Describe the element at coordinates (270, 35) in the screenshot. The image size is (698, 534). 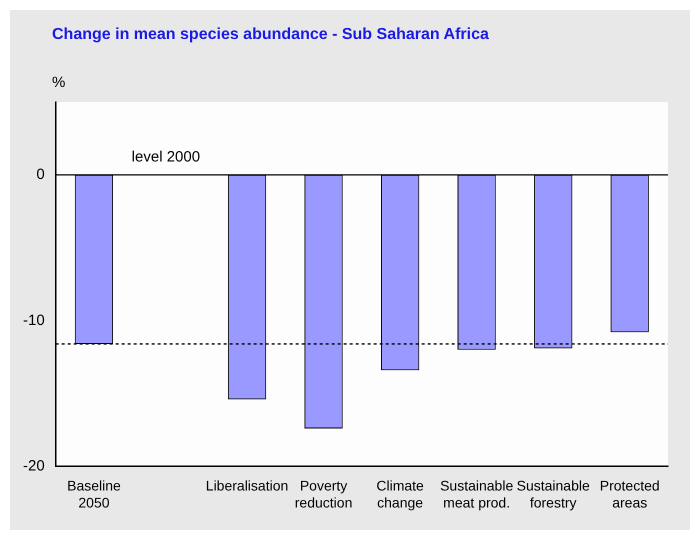
I see `chart-title: Change in mean species abundance - Sub Saharan Africa` at that location.